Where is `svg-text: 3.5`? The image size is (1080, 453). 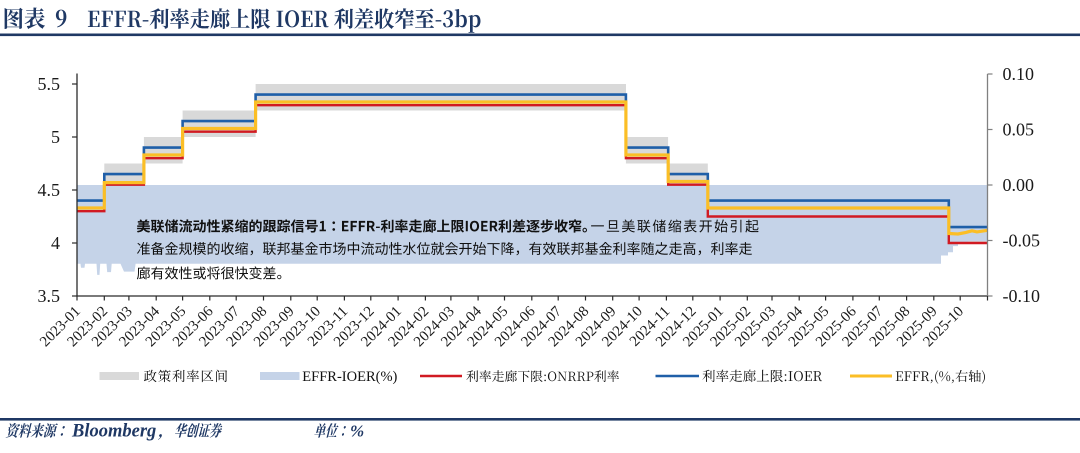
svg-text: 3.5 is located at coordinates (49, 296).